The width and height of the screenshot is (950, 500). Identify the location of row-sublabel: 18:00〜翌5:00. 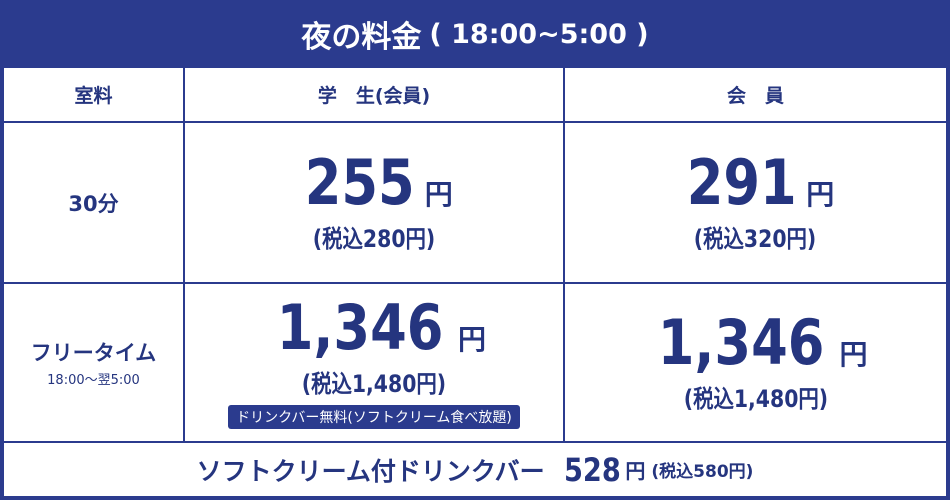
(93, 380).